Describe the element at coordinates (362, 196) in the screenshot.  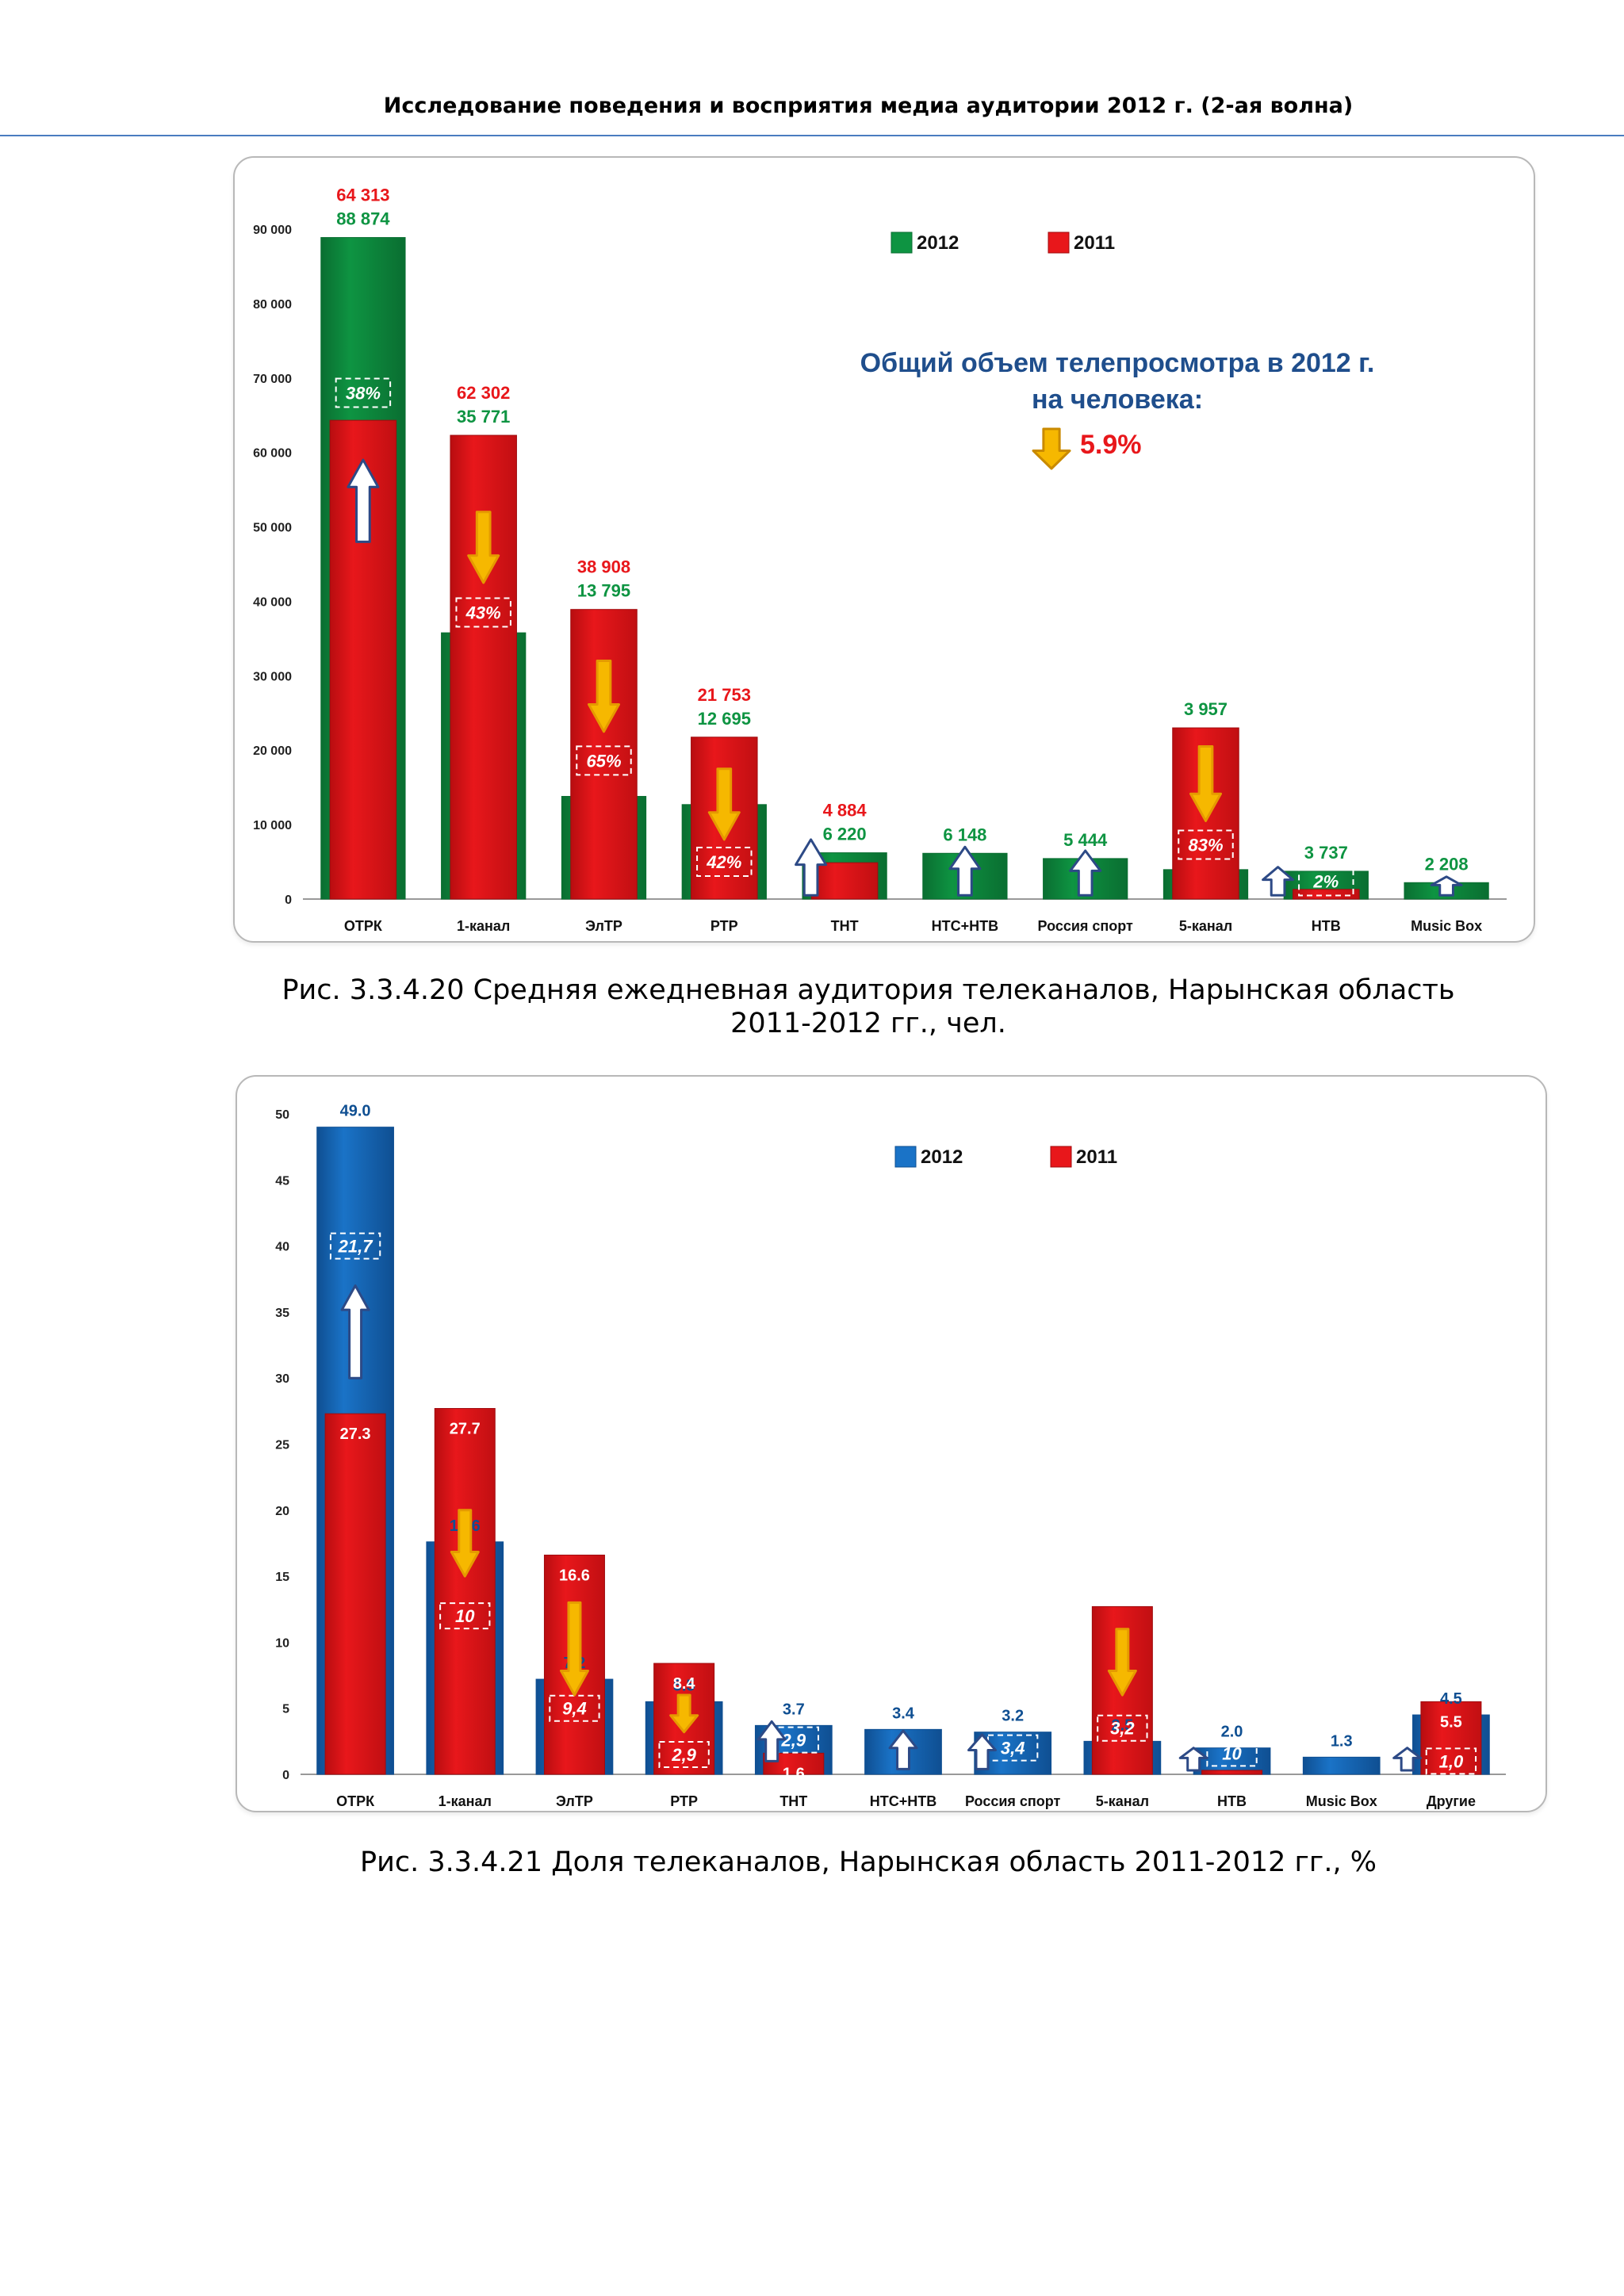
I see `data-label-2011: 64 313` at that location.